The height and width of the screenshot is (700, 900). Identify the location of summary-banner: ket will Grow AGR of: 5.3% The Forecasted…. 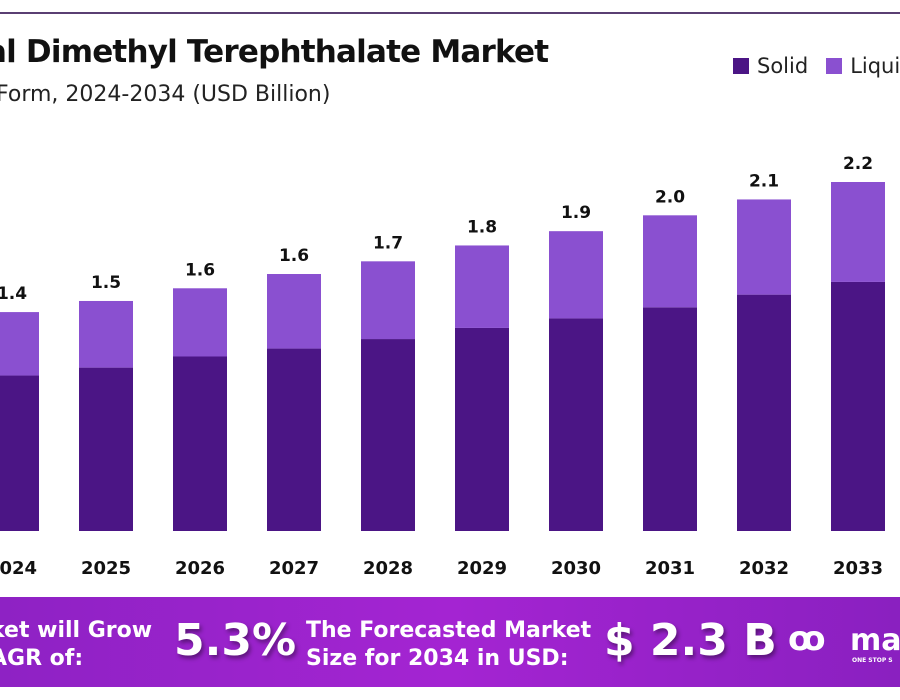
(450, 642).